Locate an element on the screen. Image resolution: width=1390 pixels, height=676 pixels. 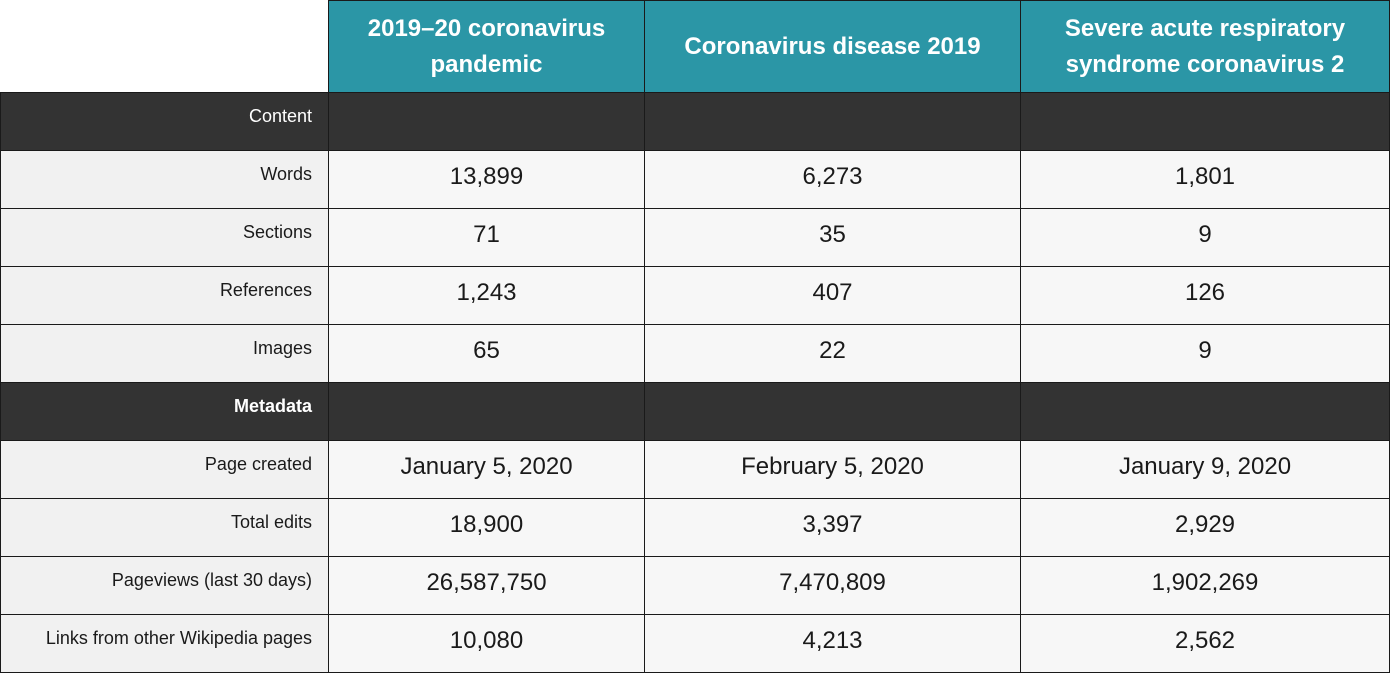
row-label-references: References is located at coordinates (164, 296).